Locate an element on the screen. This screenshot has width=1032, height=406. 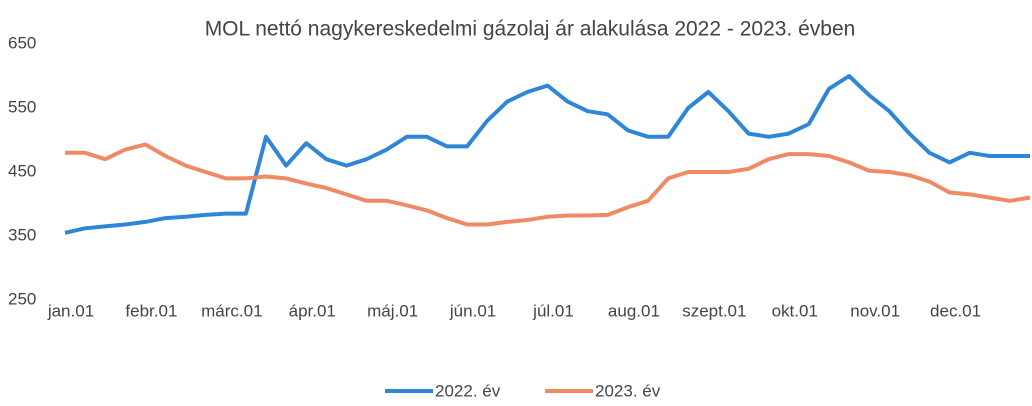
y-tick-label: 650 is located at coordinates (22, 42).